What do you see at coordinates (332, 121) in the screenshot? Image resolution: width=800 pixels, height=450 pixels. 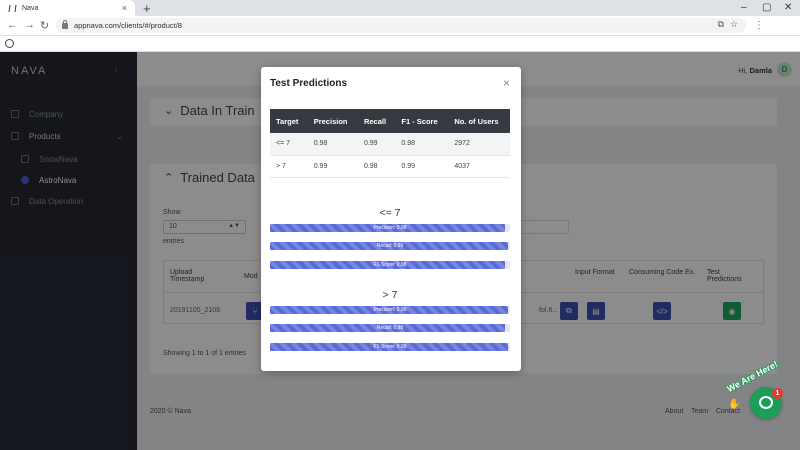 I see `column-header-precision: Precision` at bounding box center [332, 121].